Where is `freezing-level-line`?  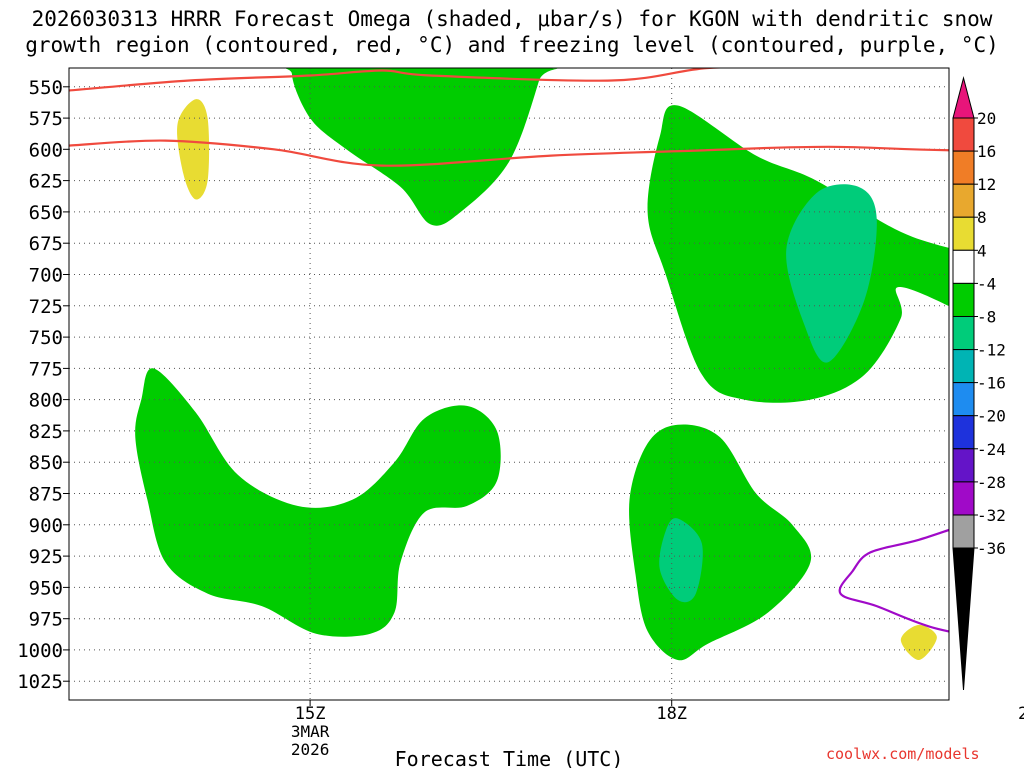 freezing-level-line is located at coordinates (893, 580).